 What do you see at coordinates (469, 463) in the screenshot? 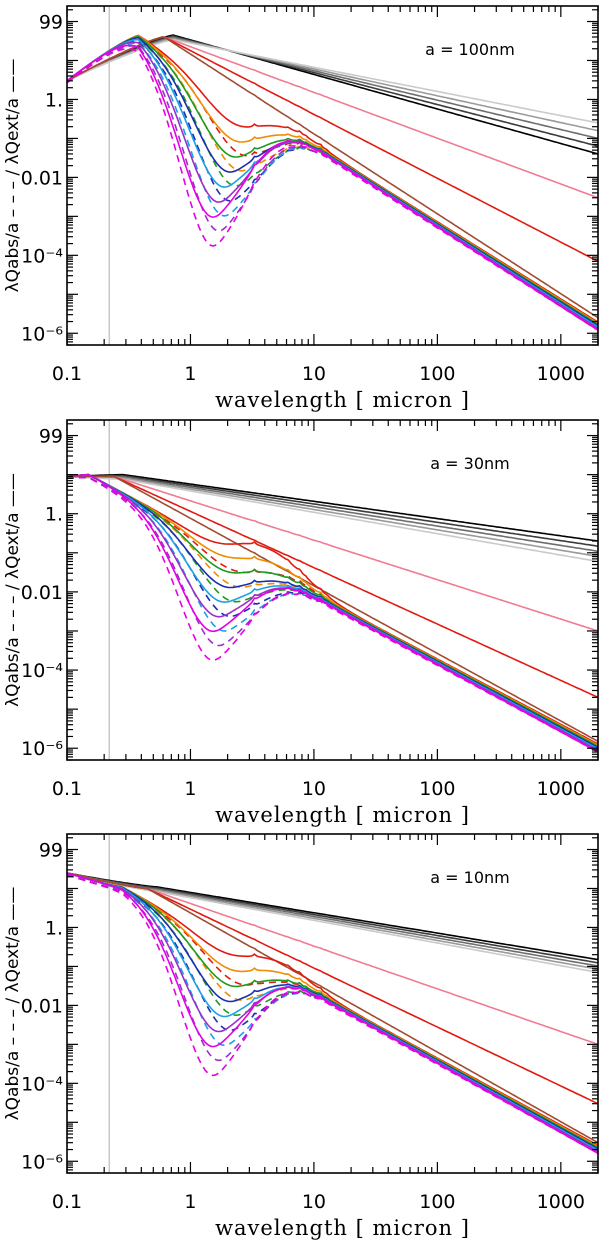
I see `panel-annotation: a = 30nm` at bounding box center [469, 463].